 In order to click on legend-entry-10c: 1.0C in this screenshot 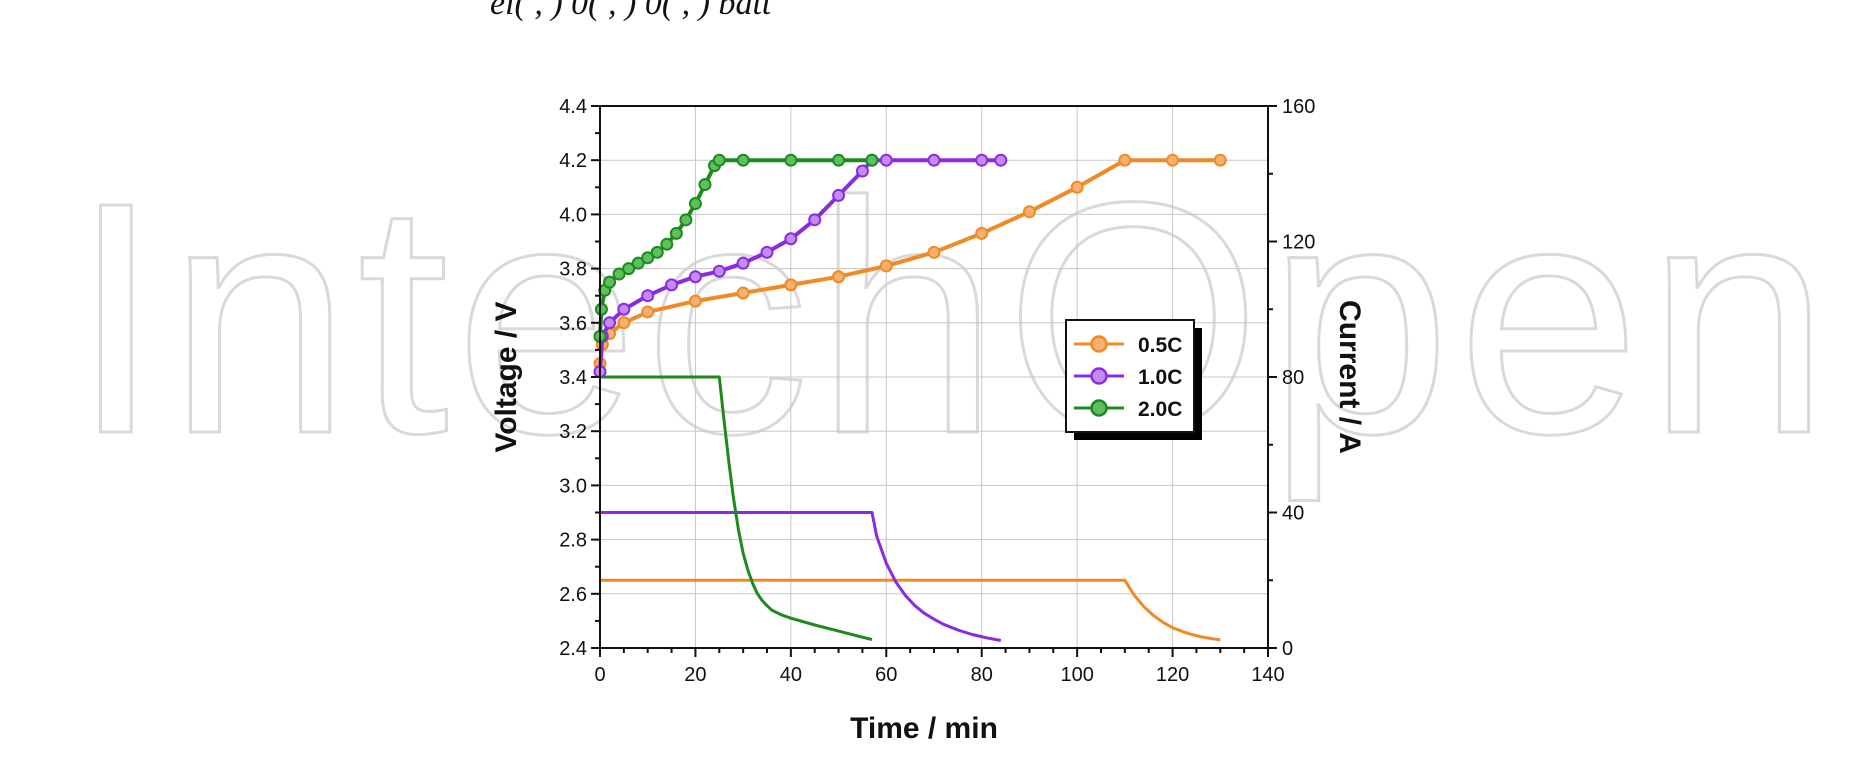, I will do `click(1128, 377)`.